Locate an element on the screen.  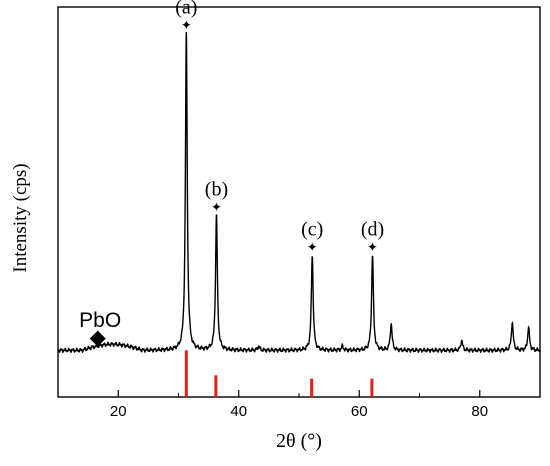
pbo-annotation: PbO is located at coordinates (100, 320).